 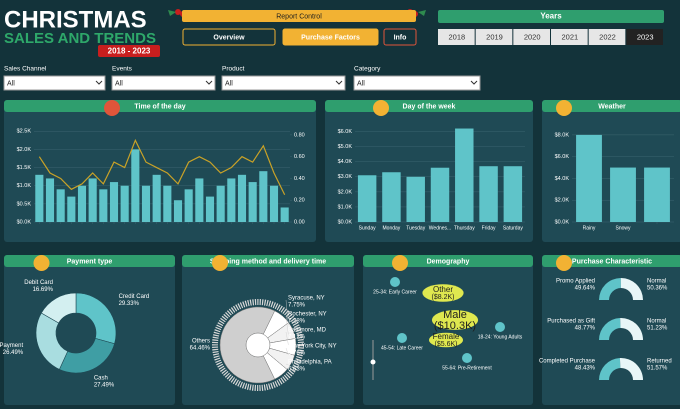 I want to click on panel, so click(x=448, y=330).